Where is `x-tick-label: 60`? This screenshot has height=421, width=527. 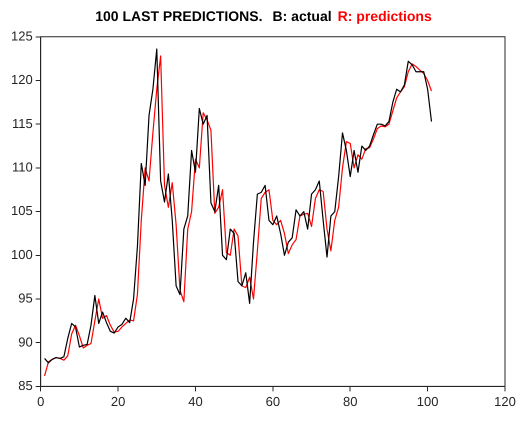
x-tick-label: 60 is located at coordinates (273, 401).